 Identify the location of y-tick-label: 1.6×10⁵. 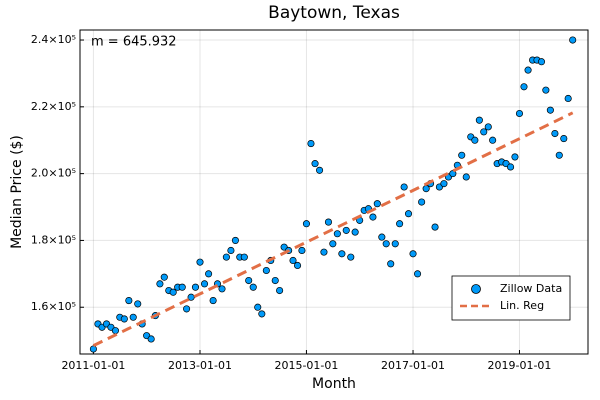
(53, 306).